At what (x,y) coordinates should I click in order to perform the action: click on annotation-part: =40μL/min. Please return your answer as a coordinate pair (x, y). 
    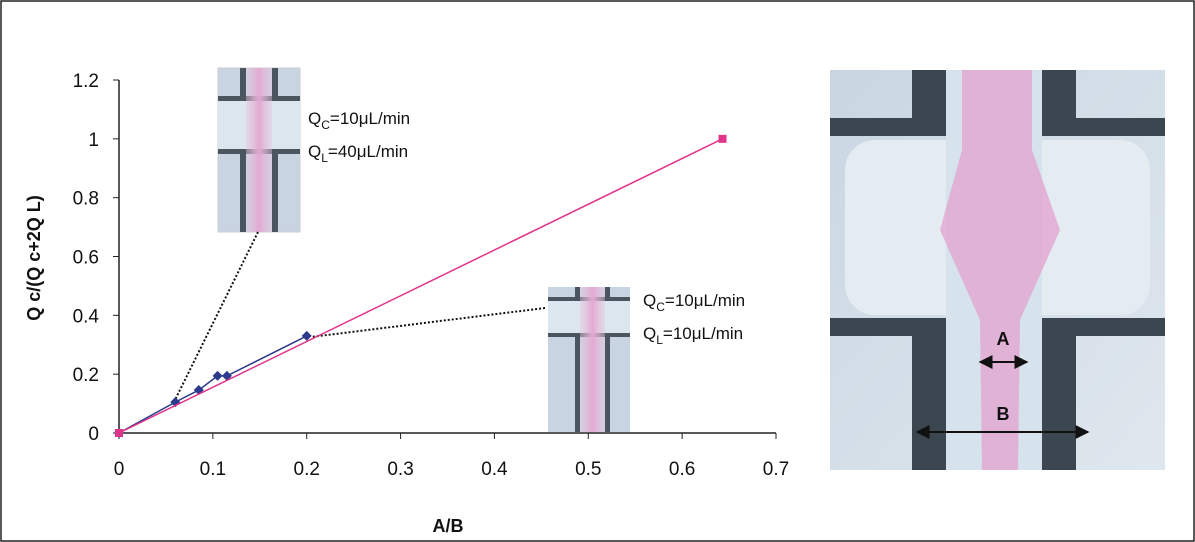
    Looking at the image, I should click on (368, 151).